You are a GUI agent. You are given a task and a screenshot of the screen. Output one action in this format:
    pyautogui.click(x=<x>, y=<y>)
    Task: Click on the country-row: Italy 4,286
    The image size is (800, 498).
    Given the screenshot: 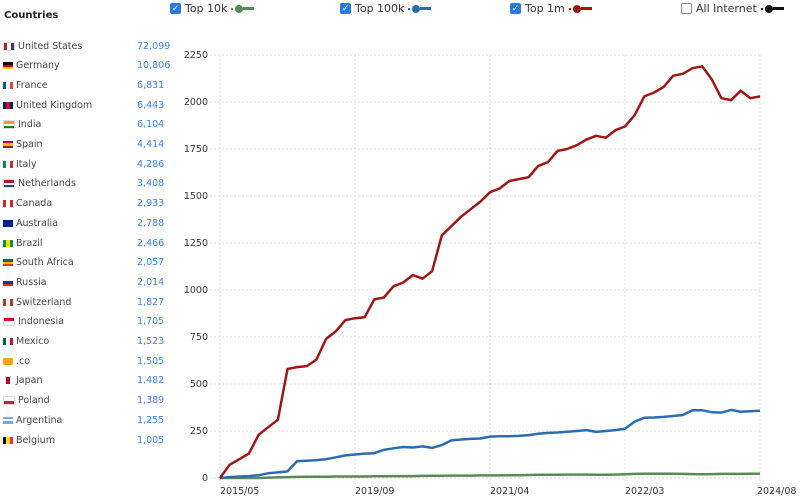 What is the action you would take?
    pyautogui.click(x=89, y=164)
    